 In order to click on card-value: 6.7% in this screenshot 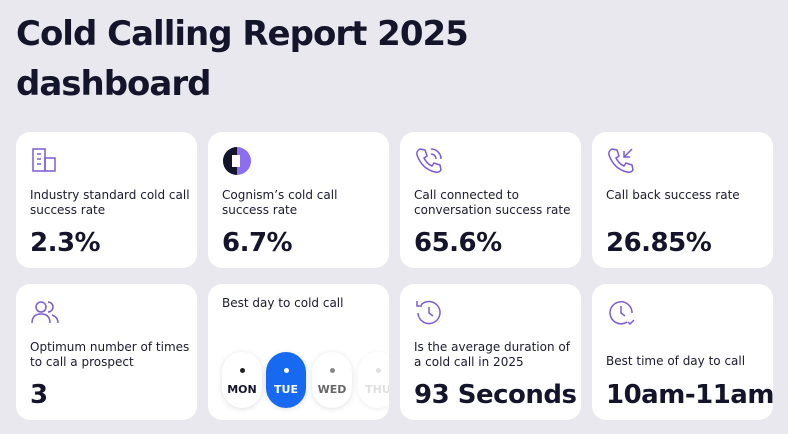, I will do `click(257, 243)`.